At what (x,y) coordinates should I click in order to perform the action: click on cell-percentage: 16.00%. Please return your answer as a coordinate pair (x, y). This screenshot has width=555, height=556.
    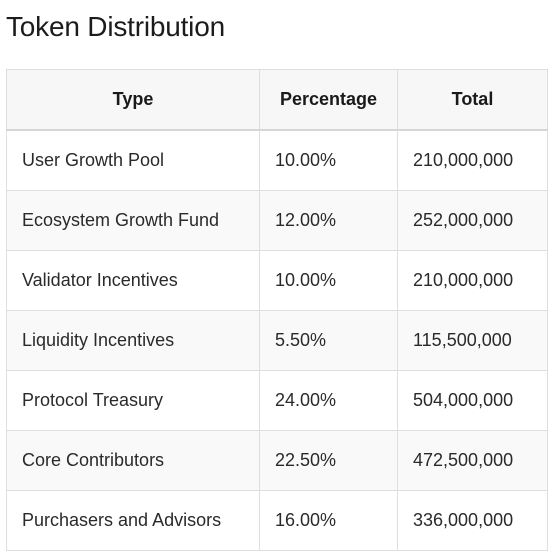
    Looking at the image, I should click on (328, 520).